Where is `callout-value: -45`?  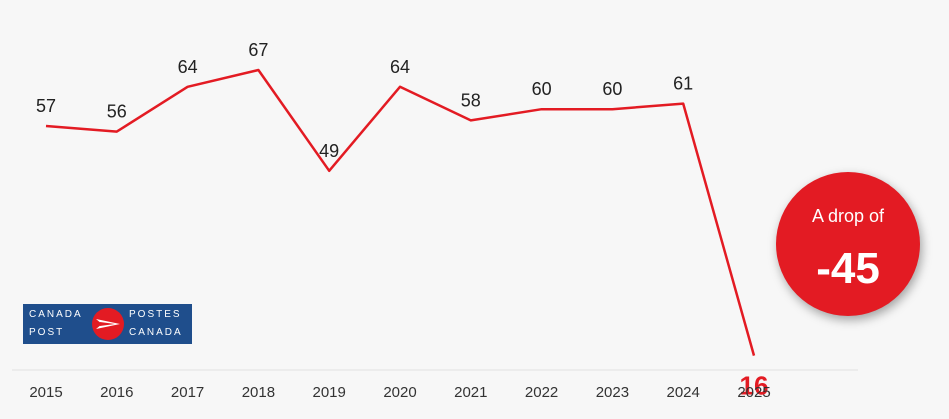
callout-value: -45 is located at coordinates (848, 268).